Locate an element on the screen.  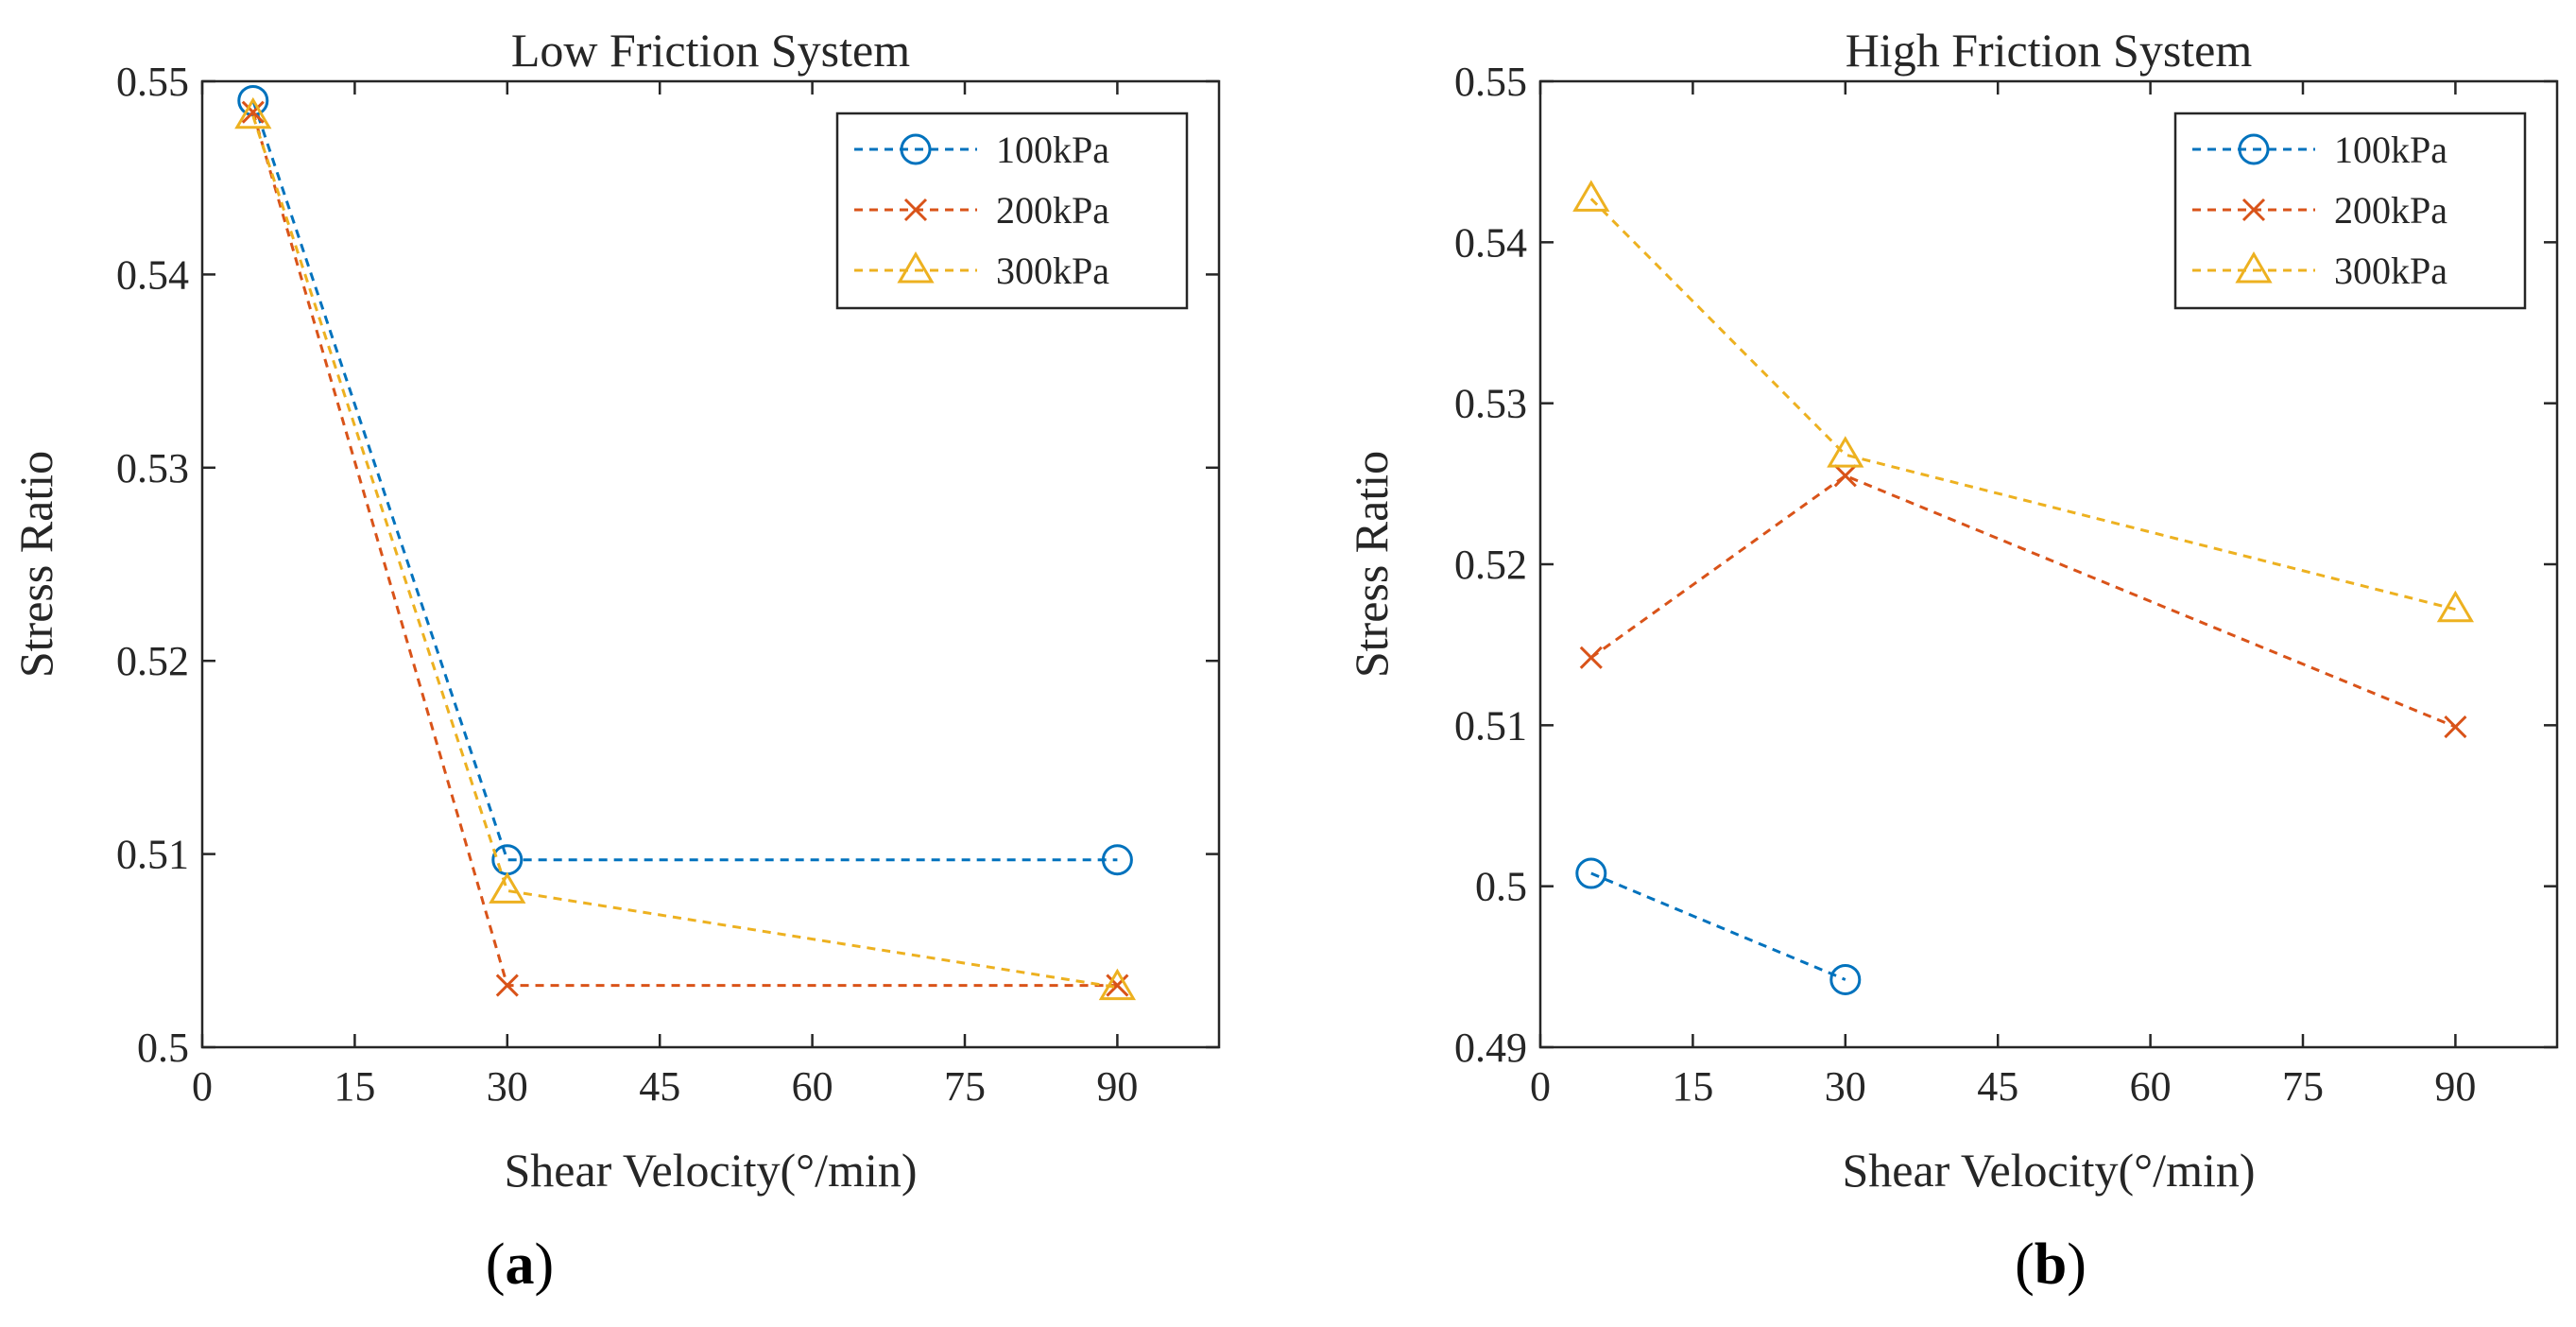
series-line-100kPa is located at coordinates (1718, 926).